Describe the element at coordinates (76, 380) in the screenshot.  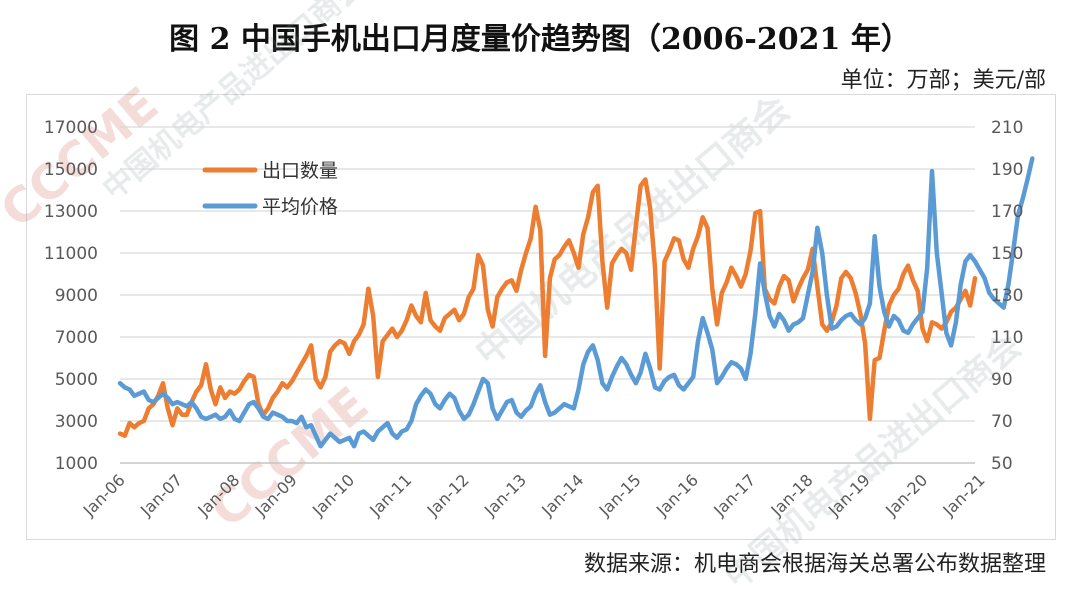
I see `y-left-tick-label: 5000` at that location.